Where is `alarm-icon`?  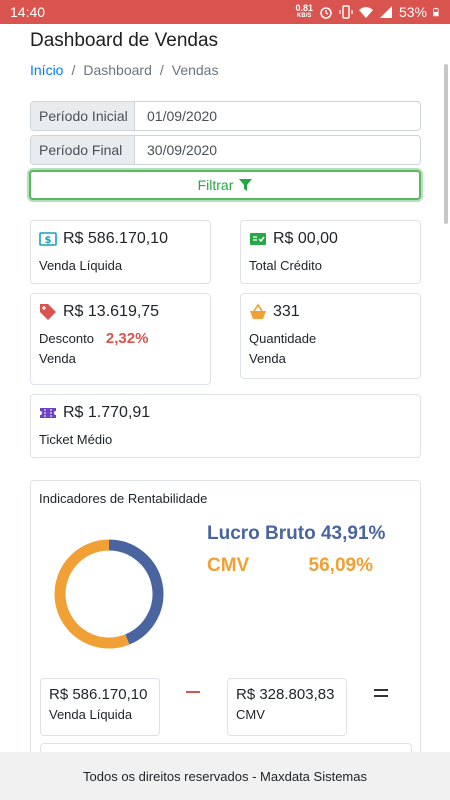
alarm-icon is located at coordinates (326, 13).